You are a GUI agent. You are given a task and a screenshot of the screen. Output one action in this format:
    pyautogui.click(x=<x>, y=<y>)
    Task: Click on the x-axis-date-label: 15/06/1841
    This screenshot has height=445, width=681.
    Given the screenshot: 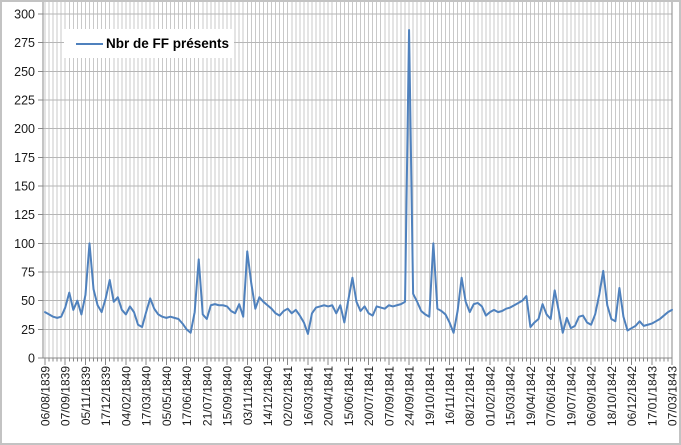 What is the action you would take?
    pyautogui.click(x=349, y=396)
    